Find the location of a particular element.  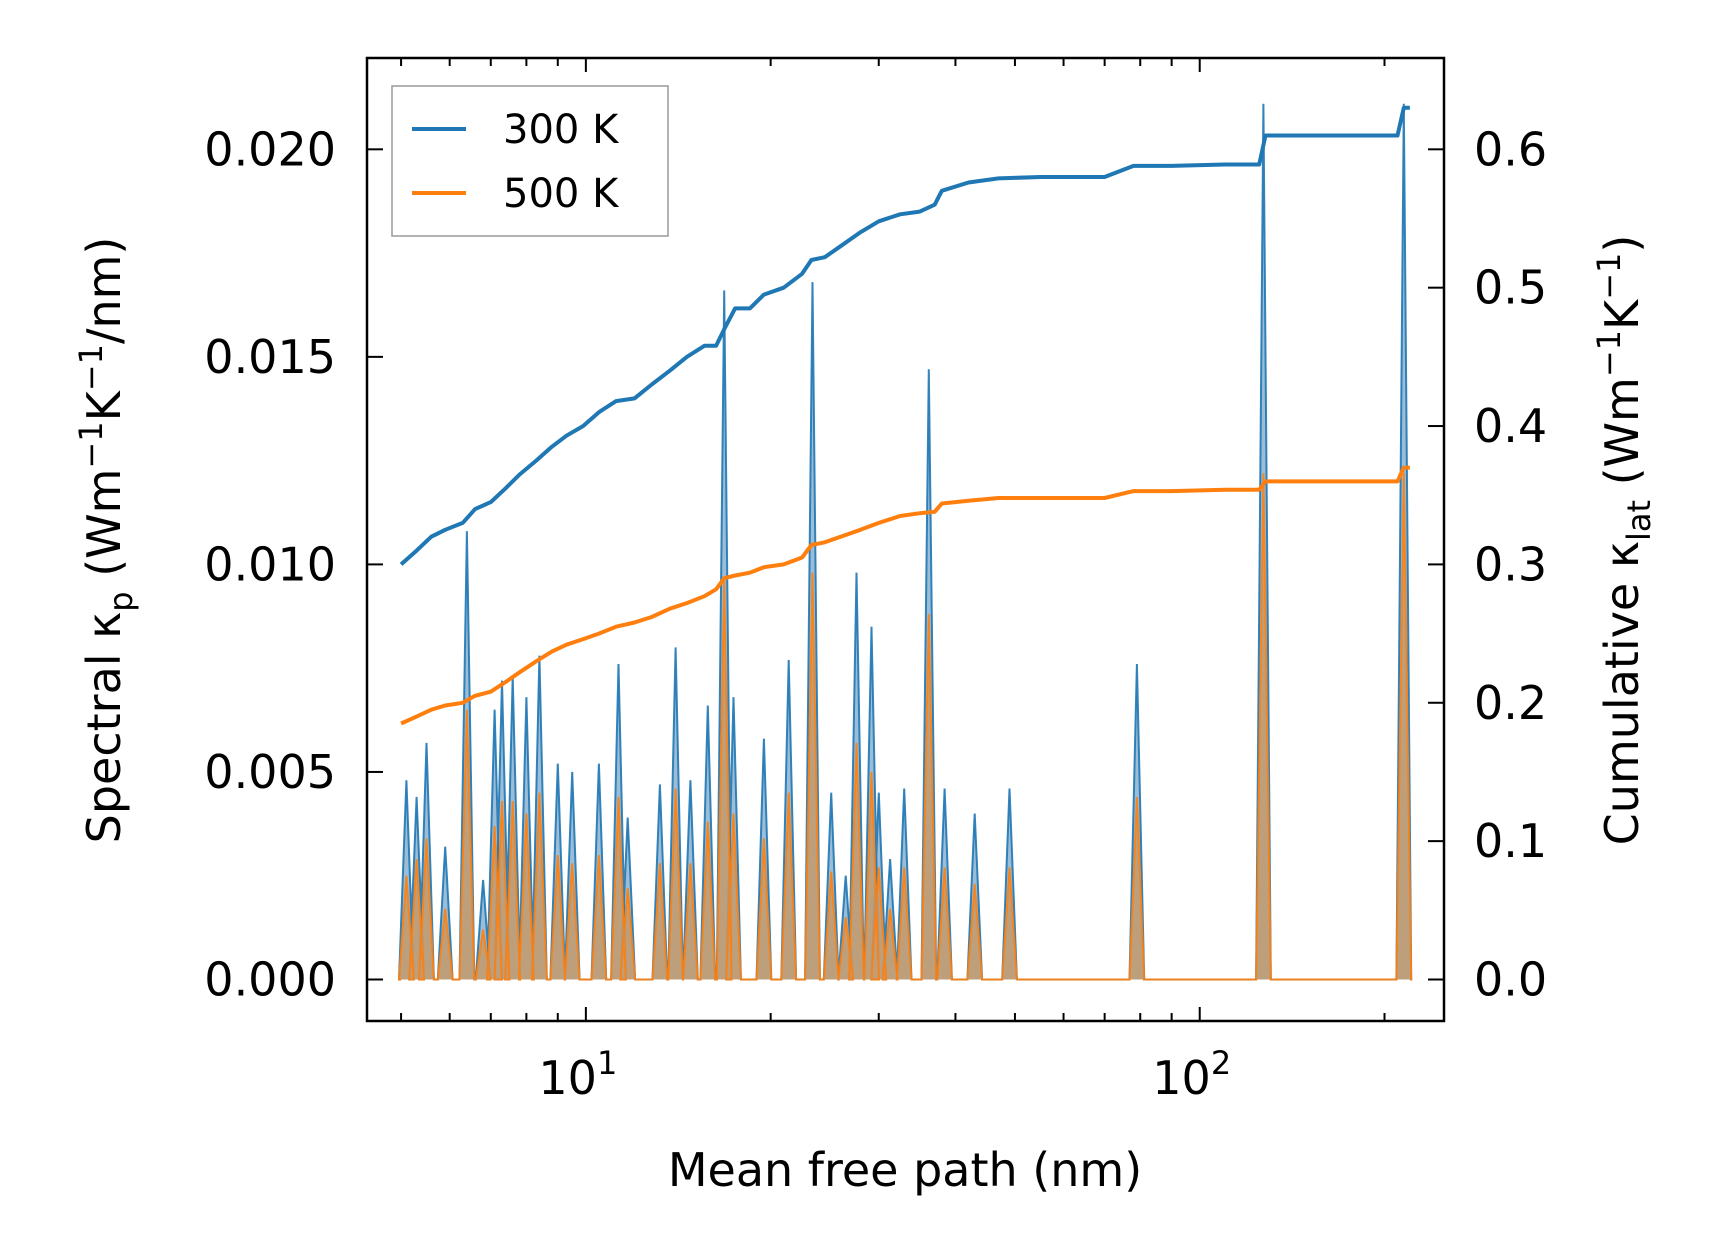

y-axis-left-title: Spectral κp (Wm−1K−1/nm) is located at coordinates (106, 540).